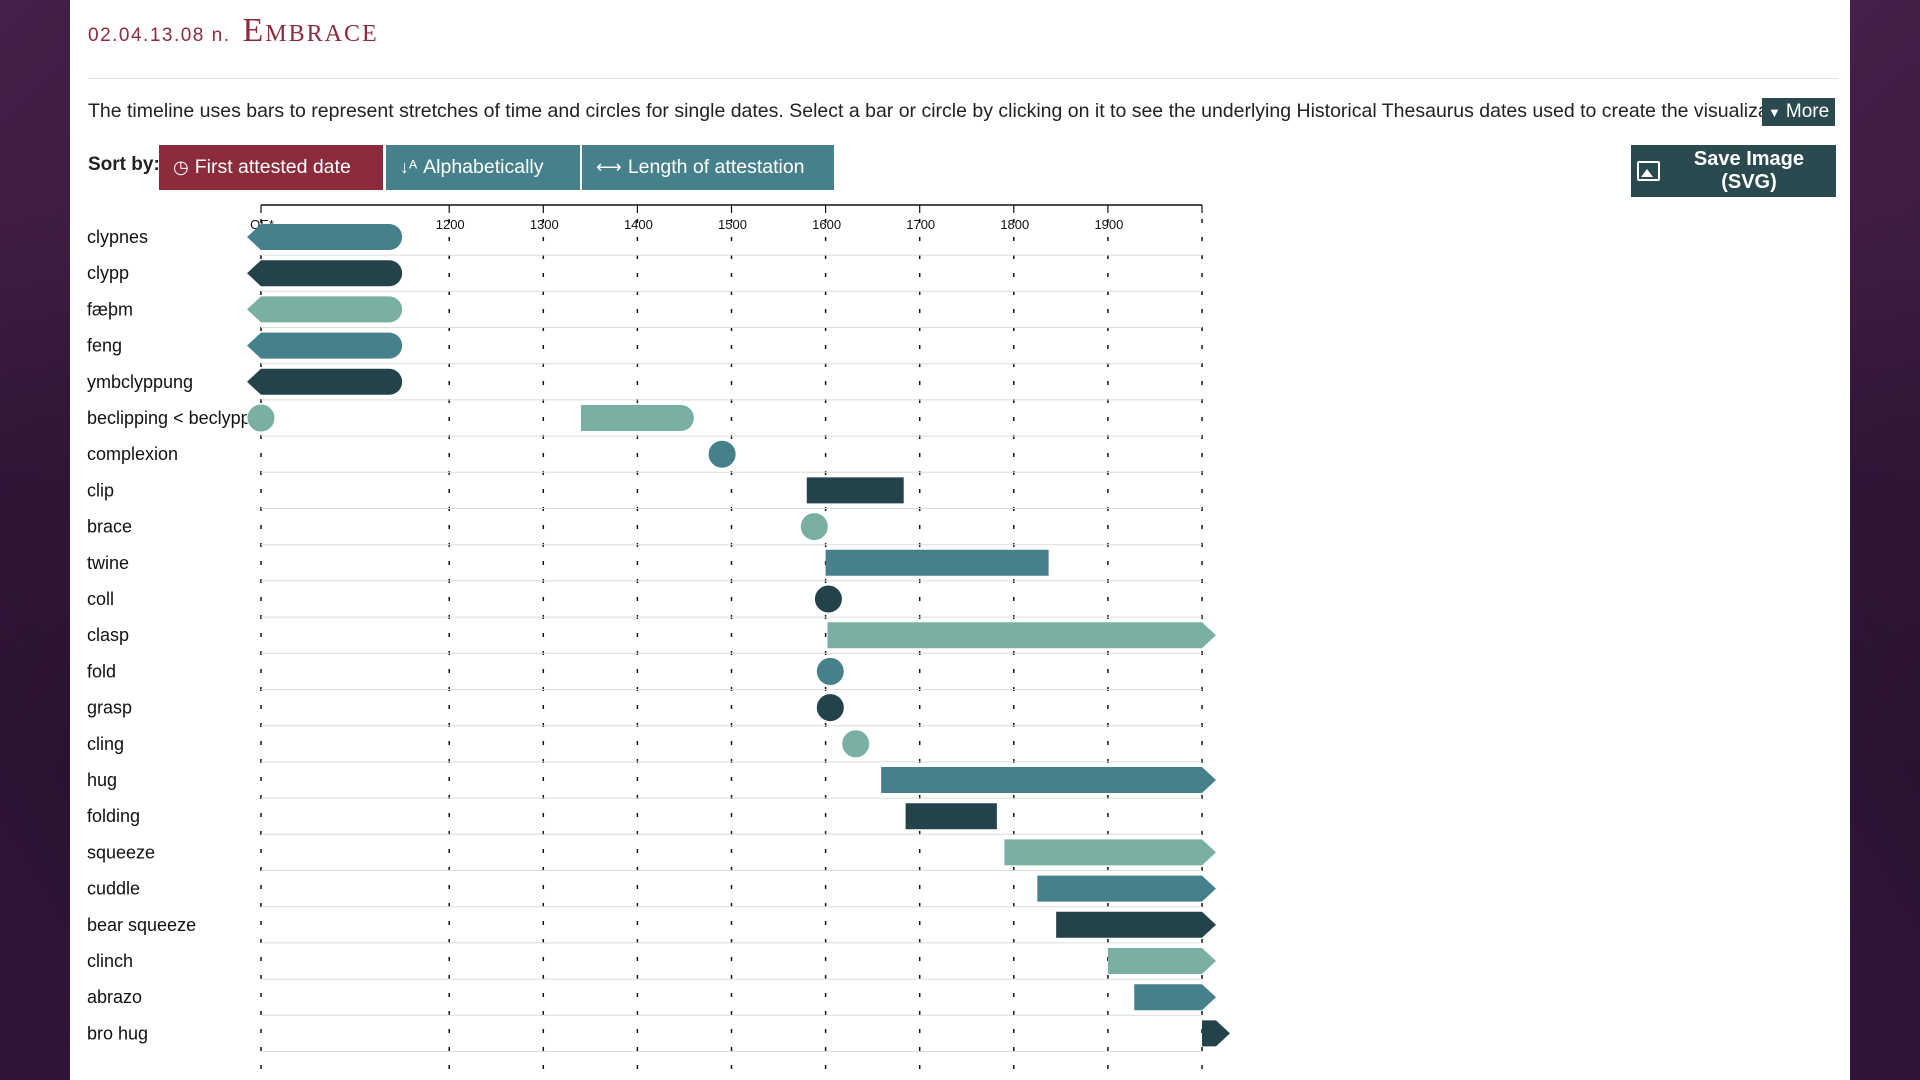 The width and height of the screenshot is (1920, 1080). What do you see at coordinates (113, 889) in the screenshot?
I see `row-label: cuddle` at bounding box center [113, 889].